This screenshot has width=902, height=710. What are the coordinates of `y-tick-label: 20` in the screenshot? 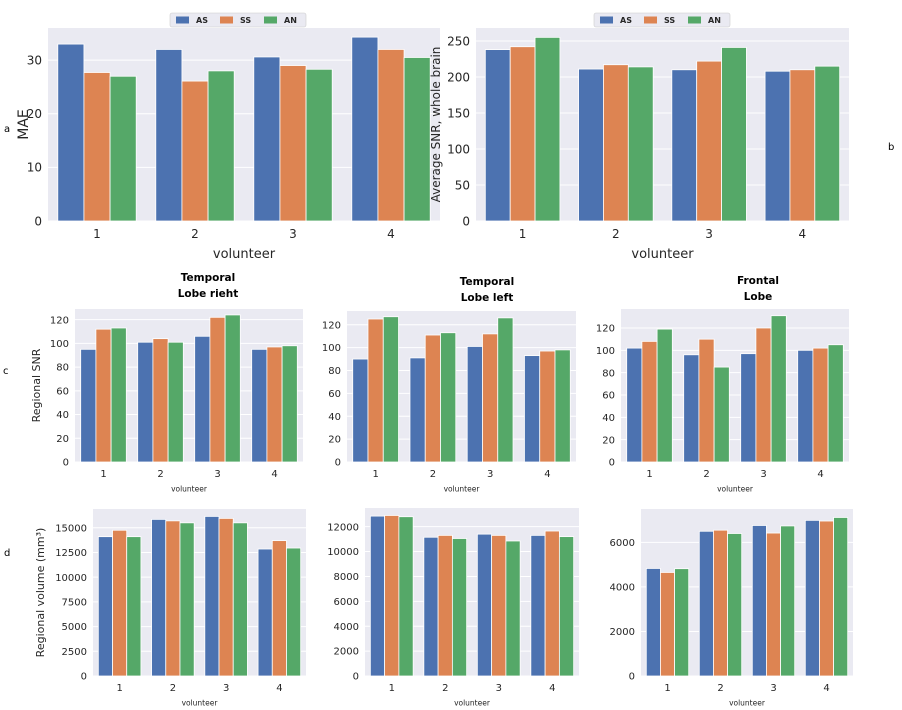 It's located at (334, 440).